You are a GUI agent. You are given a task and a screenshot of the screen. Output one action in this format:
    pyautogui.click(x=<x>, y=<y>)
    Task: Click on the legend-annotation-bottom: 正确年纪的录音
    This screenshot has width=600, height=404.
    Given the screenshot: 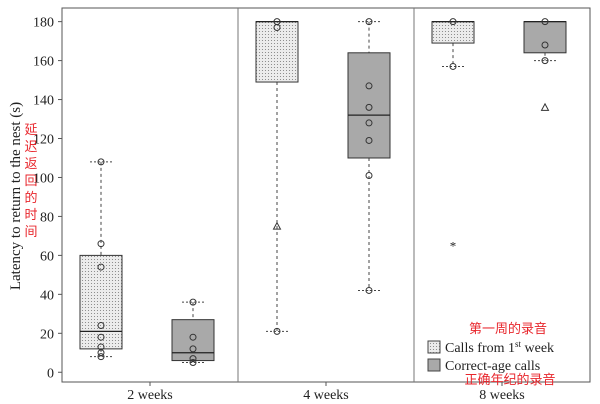 What is the action you would take?
    pyautogui.click(x=509, y=380)
    